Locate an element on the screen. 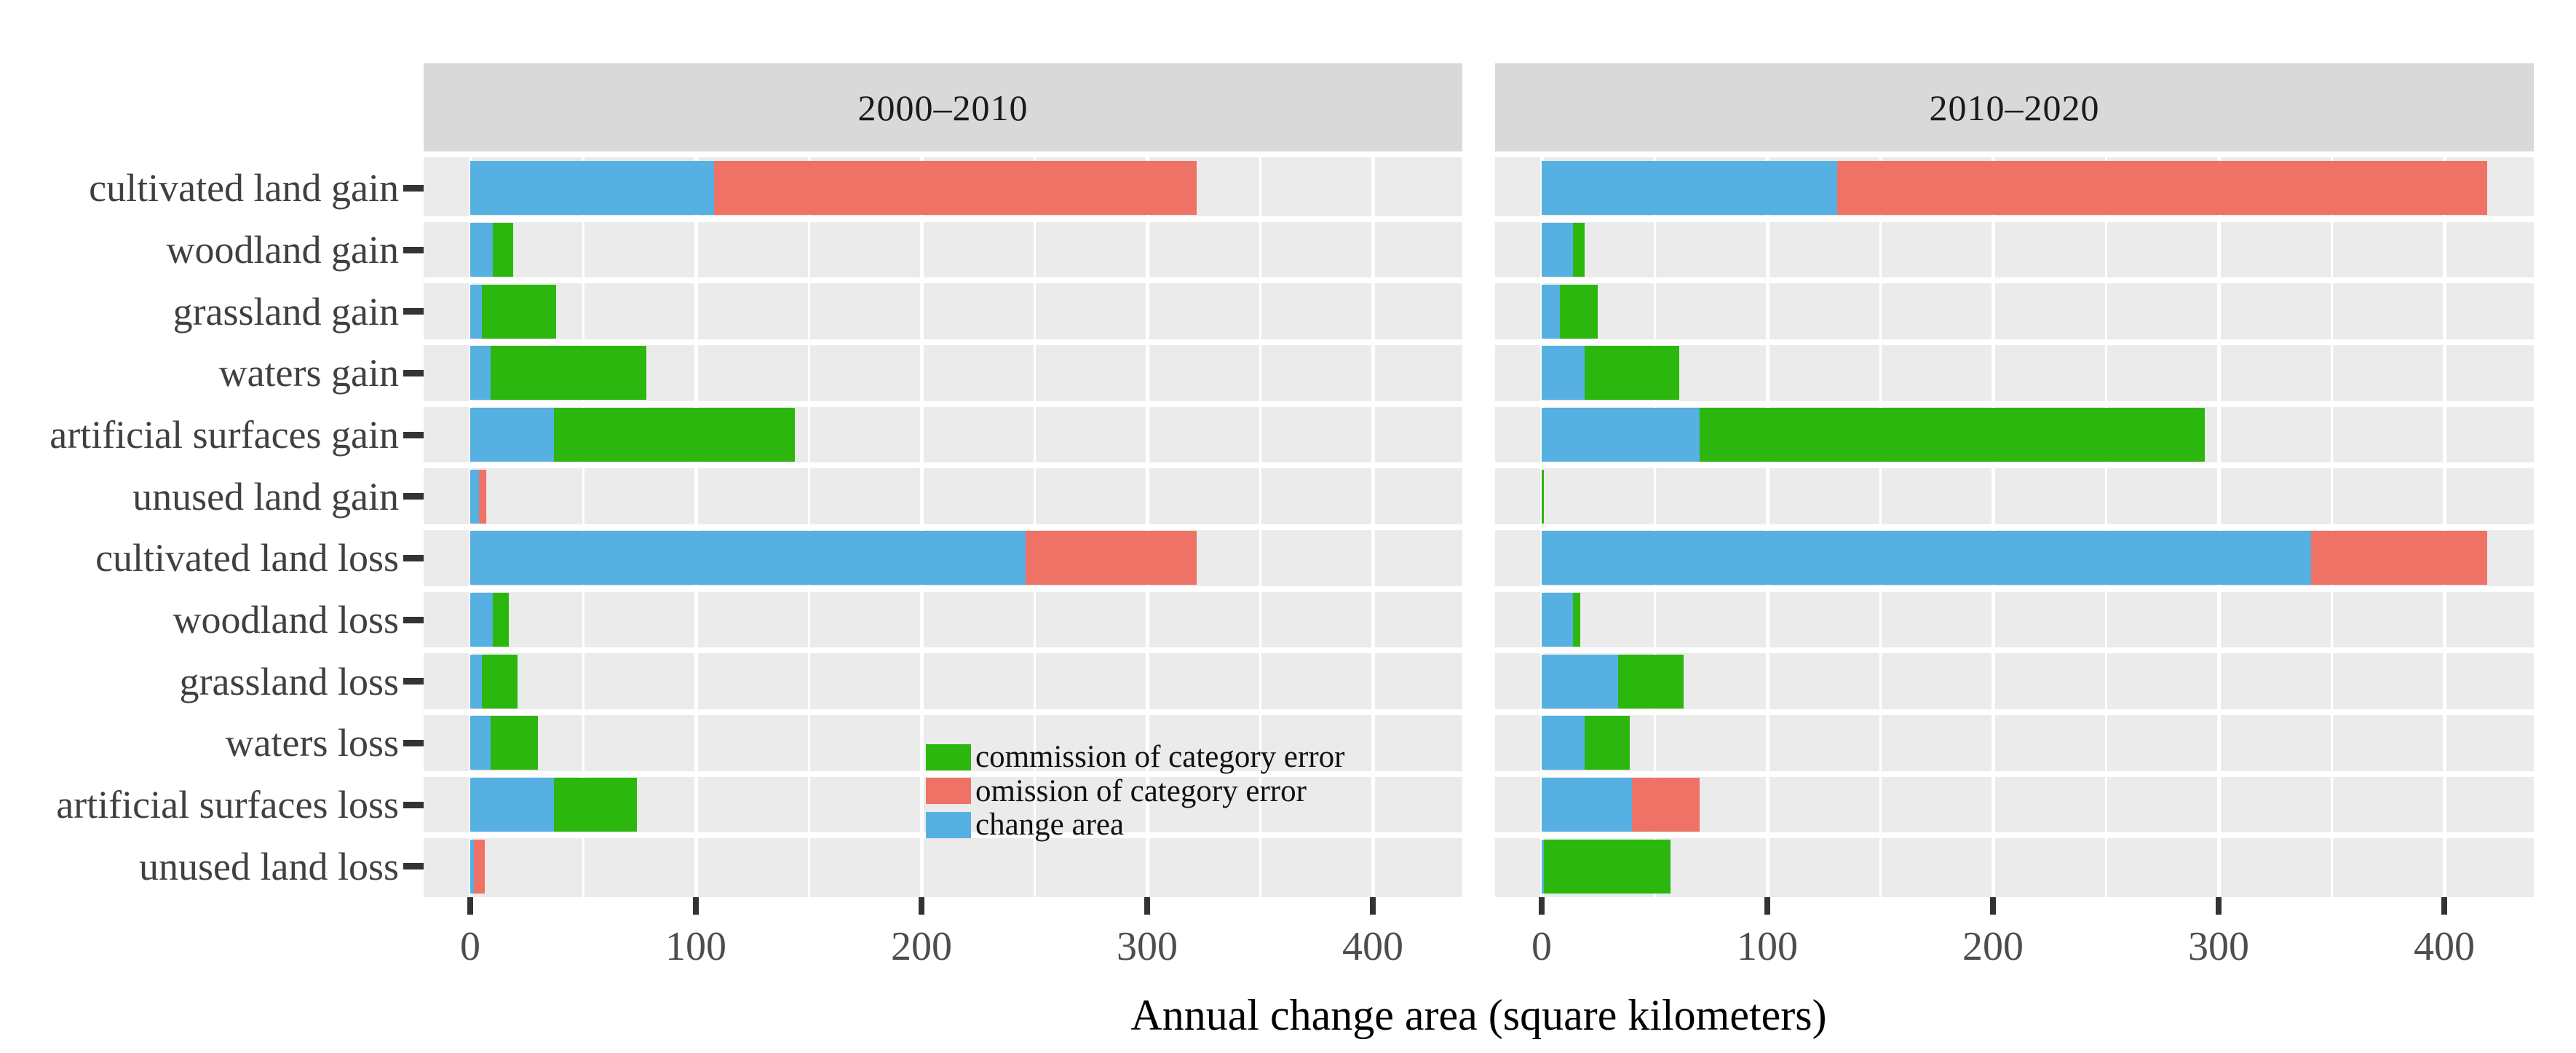  facet-strip: 2000–2010 is located at coordinates (943, 107).